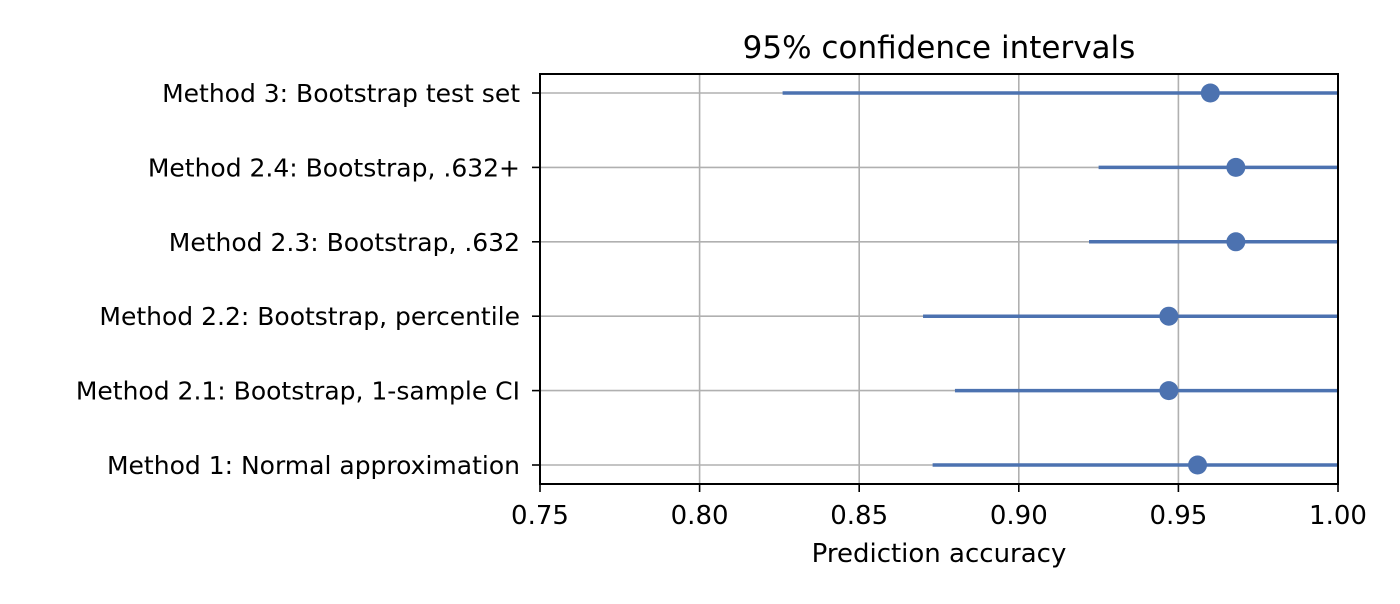 The image size is (1400, 604). I want to click on x-axis-label: Prediction accuracy, so click(939, 554).